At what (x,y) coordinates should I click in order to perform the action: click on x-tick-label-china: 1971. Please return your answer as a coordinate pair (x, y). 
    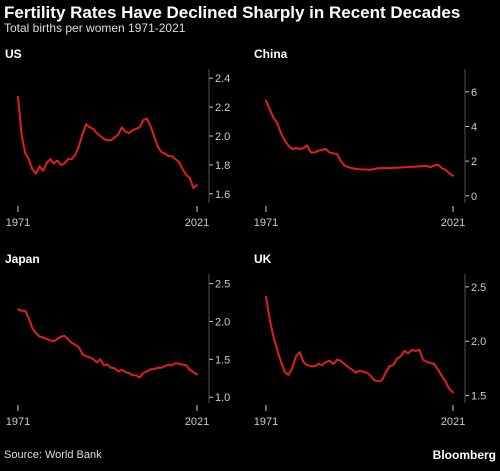
    Looking at the image, I should click on (266, 223).